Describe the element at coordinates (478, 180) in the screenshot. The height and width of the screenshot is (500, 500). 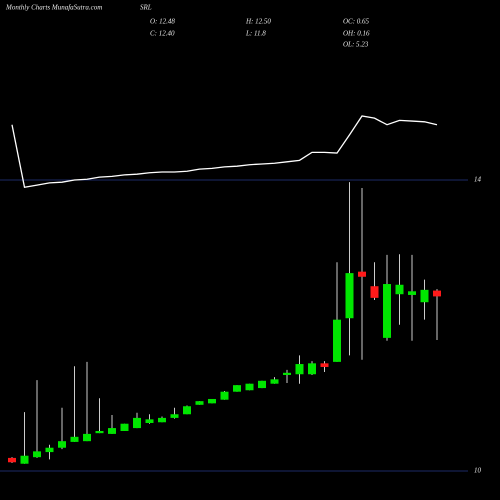
I see `y-tick-label: 14` at that location.